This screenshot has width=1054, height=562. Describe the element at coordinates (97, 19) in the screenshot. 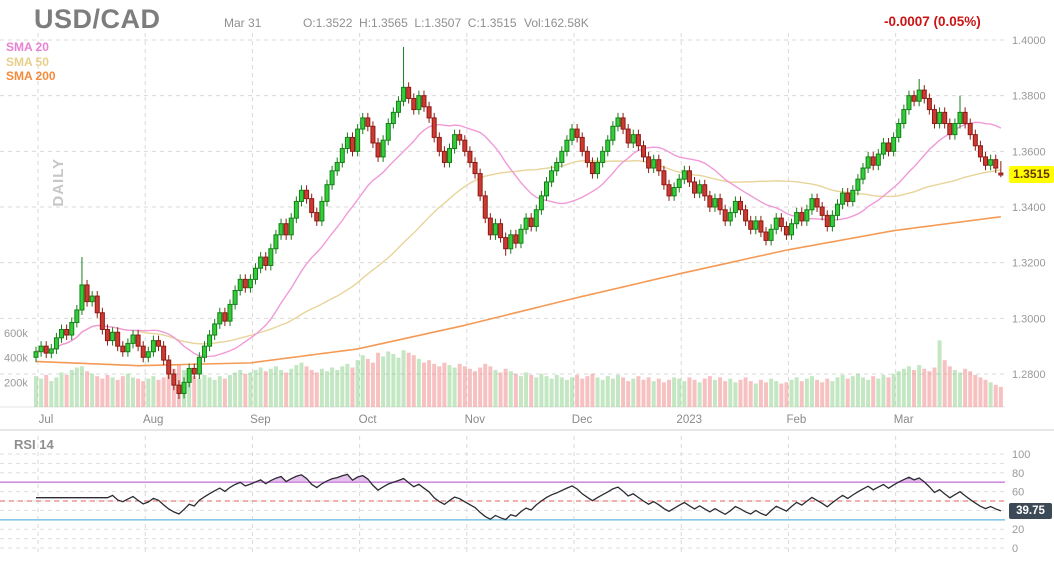

I see `symbol-title: USD/CAD` at that location.